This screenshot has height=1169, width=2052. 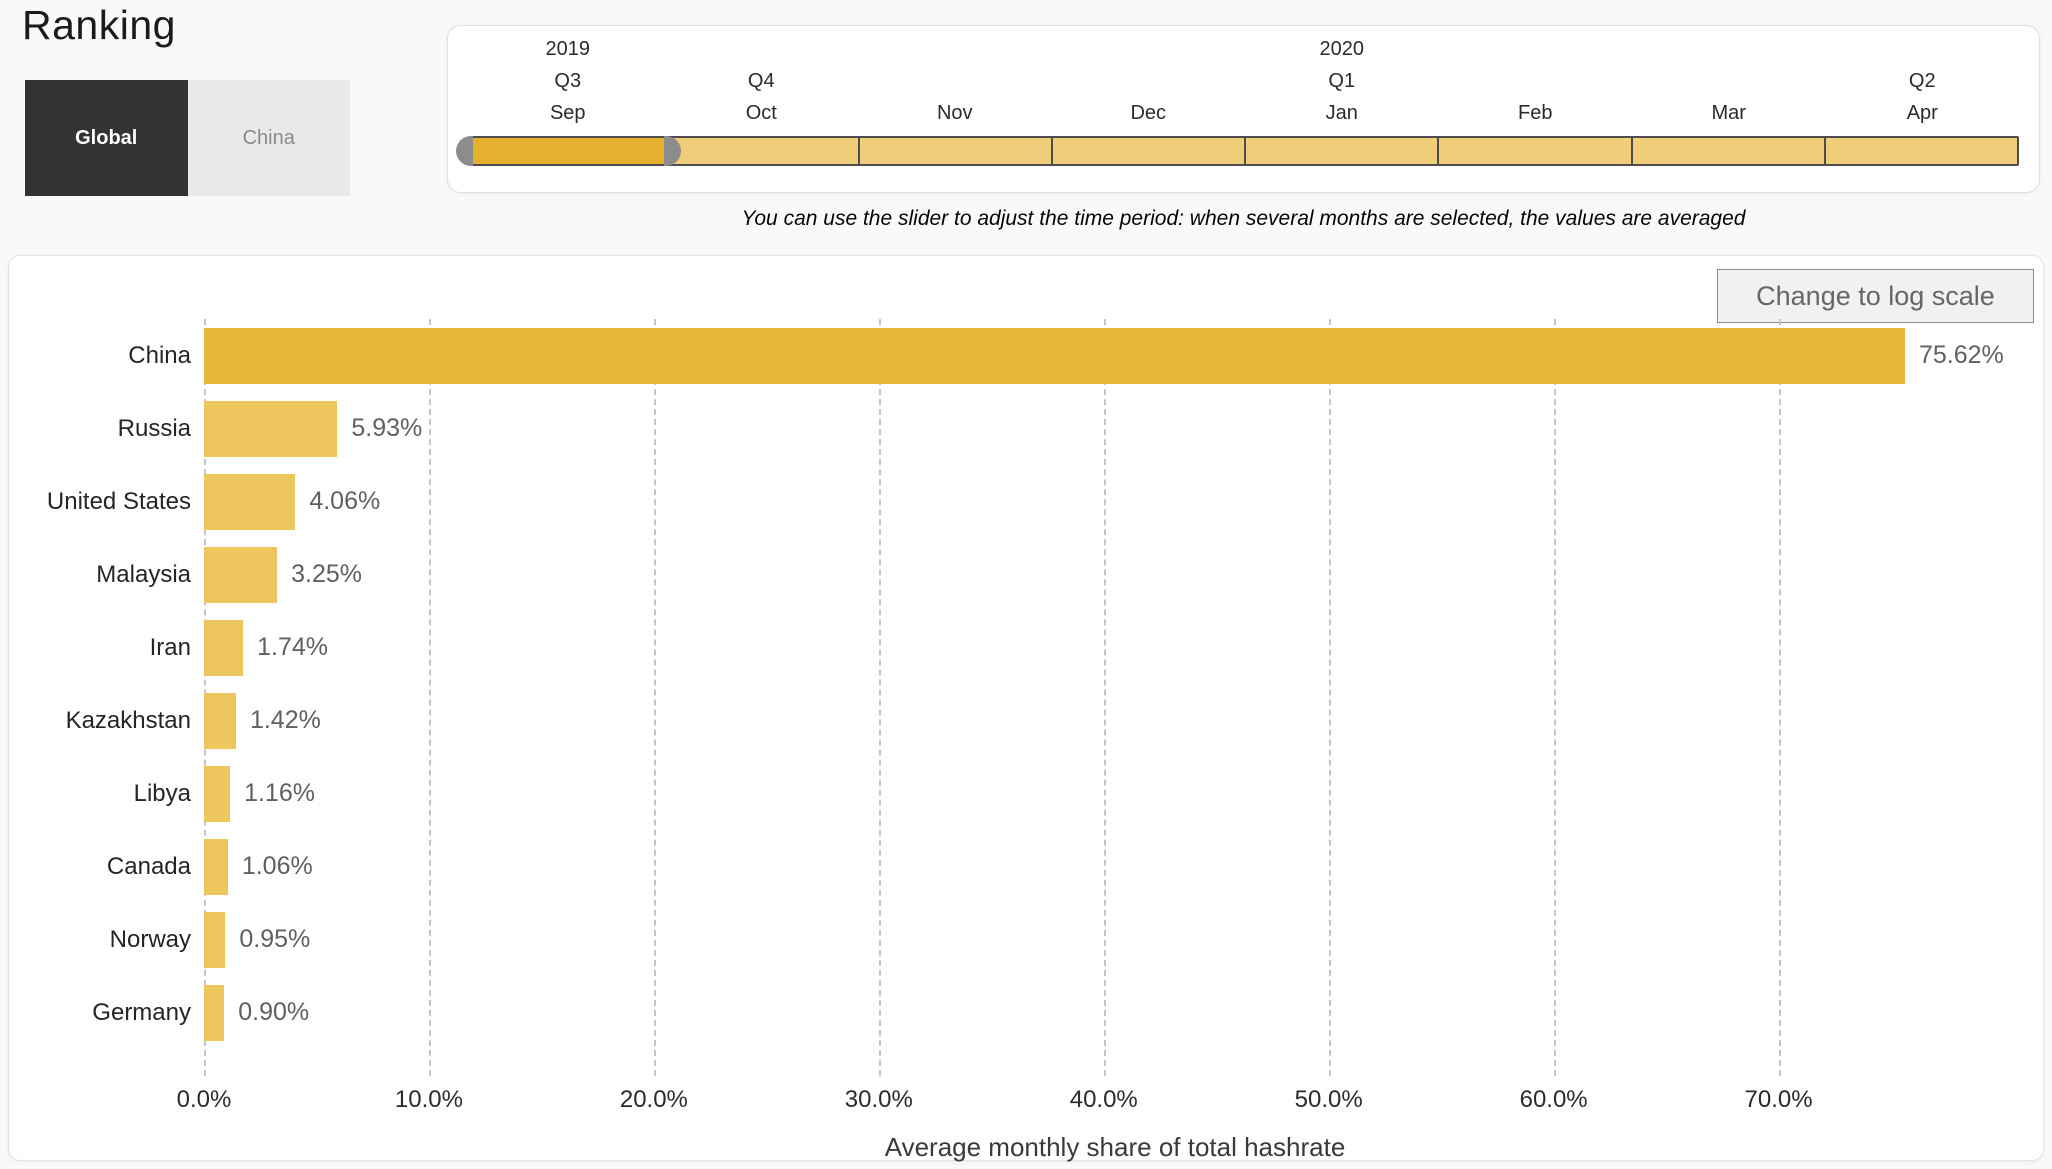 I want to click on slider-handle-left, so click(x=464, y=151).